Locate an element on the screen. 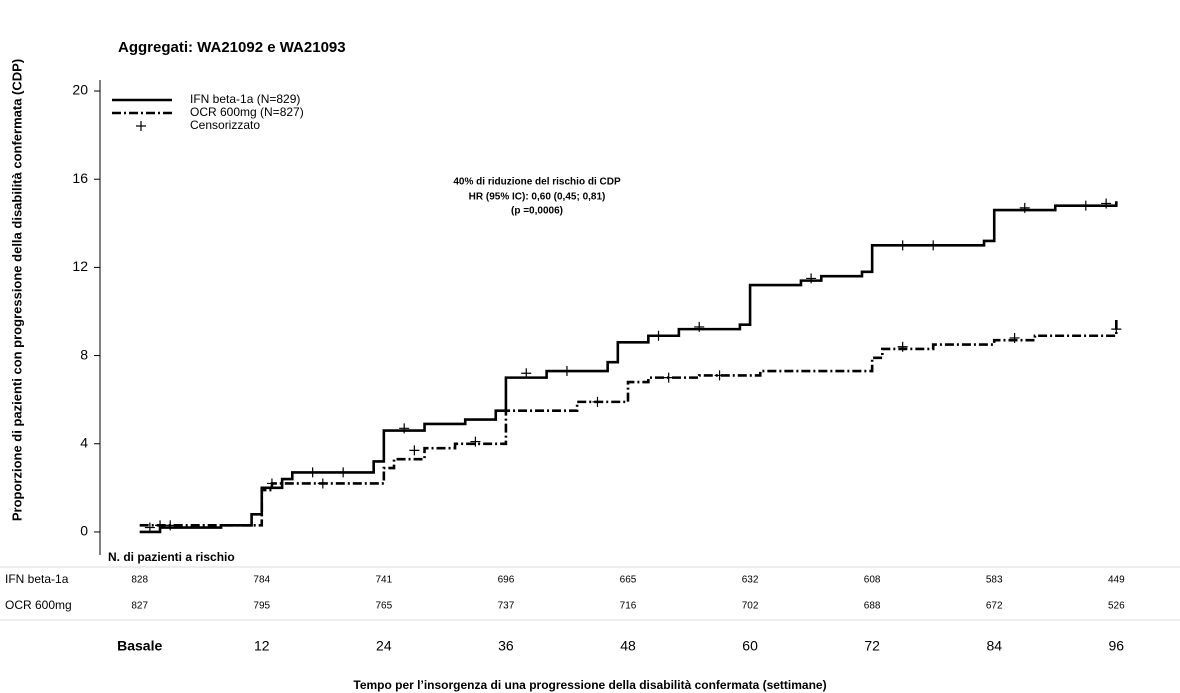 This screenshot has height=693, width=1180. x-tick-label: 72 is located at coordinates (872, 646).